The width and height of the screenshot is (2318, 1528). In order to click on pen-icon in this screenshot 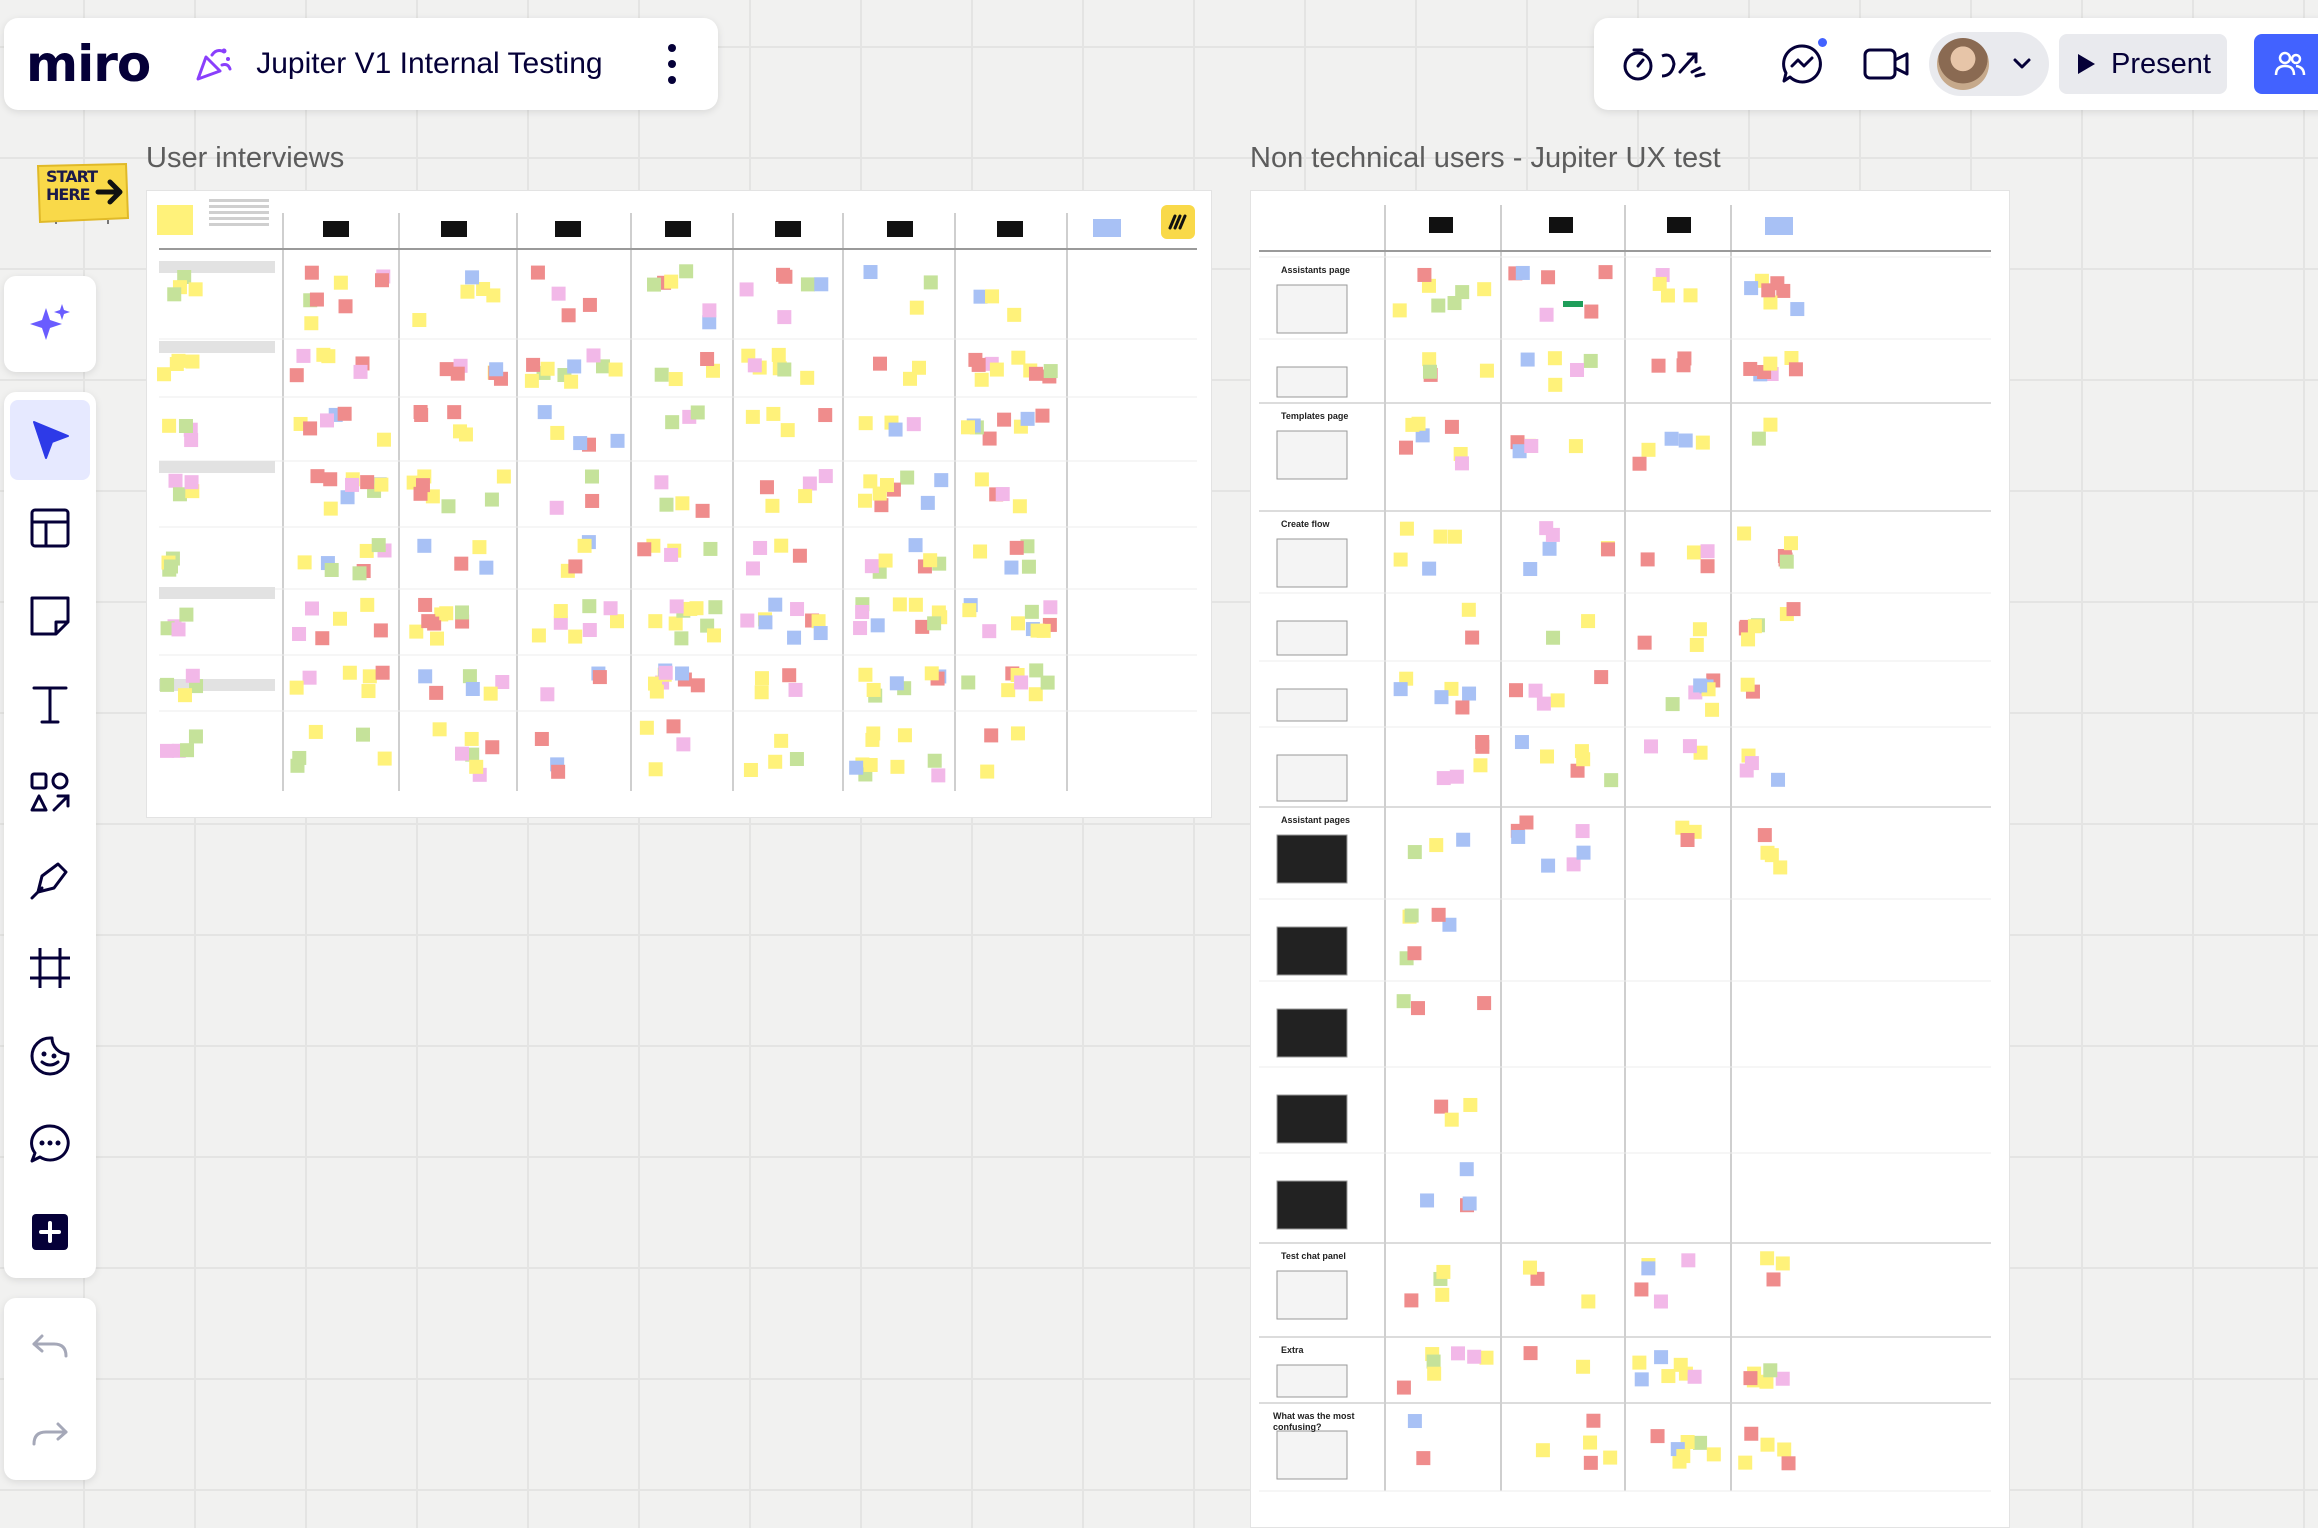, I will do `click(49, 881)`.